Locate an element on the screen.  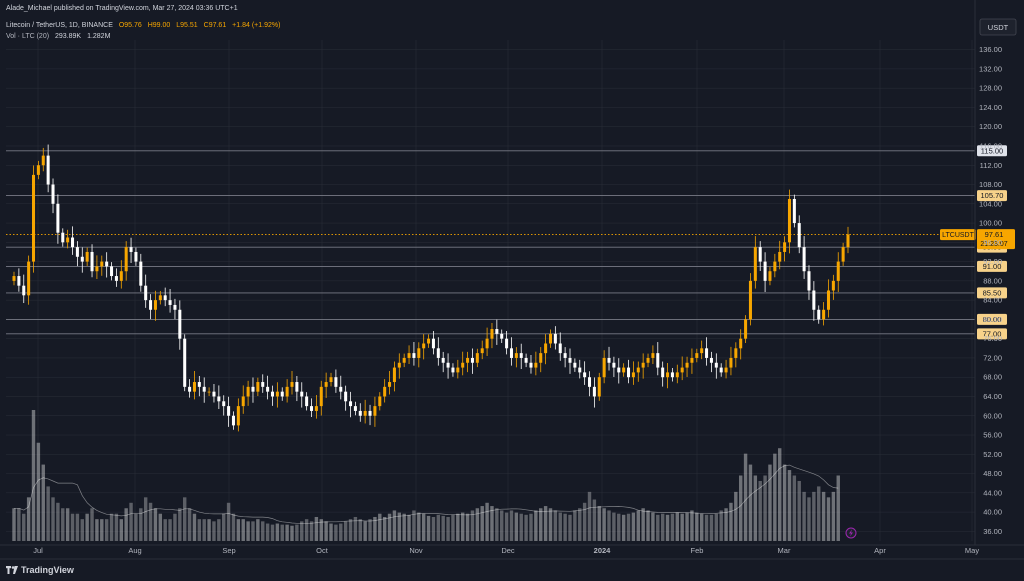
price-tick-label: 40.00 is located at coordinates (992, 512).